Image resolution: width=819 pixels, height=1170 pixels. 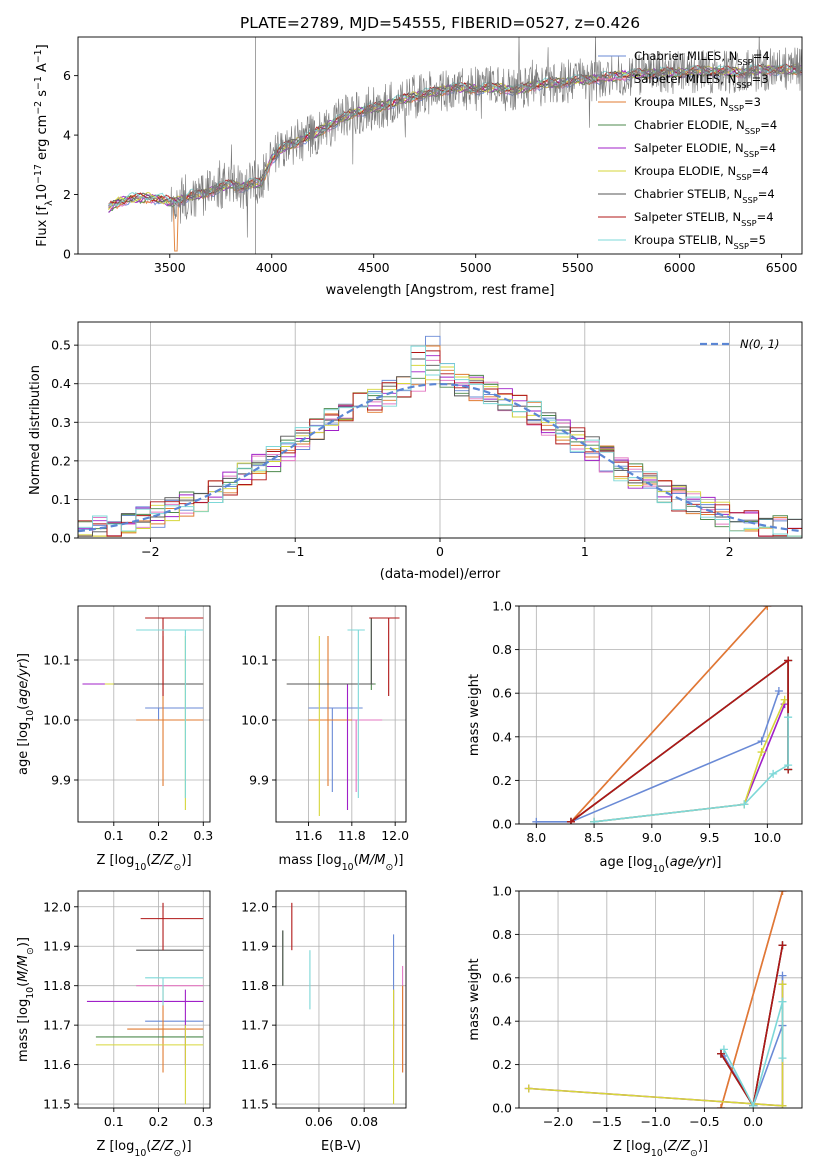 What do you see at coordinates (502, 780) in the screenshot?
I see `y-tick-label: 0.2` at bounding box center [502, 780].